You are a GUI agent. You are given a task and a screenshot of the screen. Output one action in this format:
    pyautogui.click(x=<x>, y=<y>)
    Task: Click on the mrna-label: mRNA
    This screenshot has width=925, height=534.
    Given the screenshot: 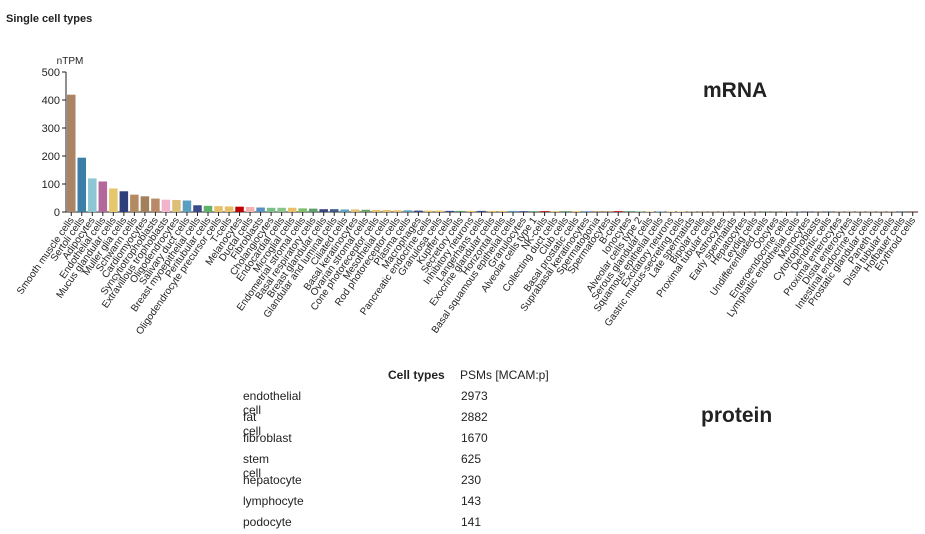 What is the action you would take?
    pyautogui.click(x=735, y=90)
    